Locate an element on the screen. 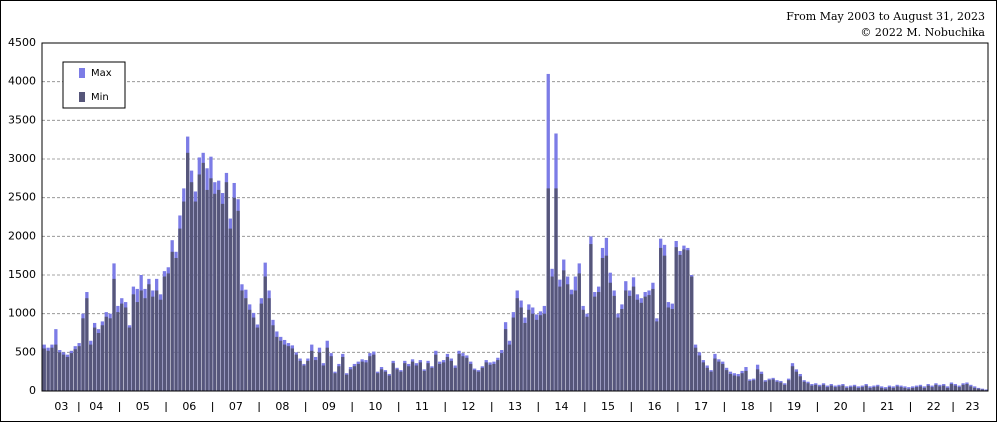 The width and height of the screenshot is (998, 423). x-tick-label: 23 is located at coordinates (972, 406).